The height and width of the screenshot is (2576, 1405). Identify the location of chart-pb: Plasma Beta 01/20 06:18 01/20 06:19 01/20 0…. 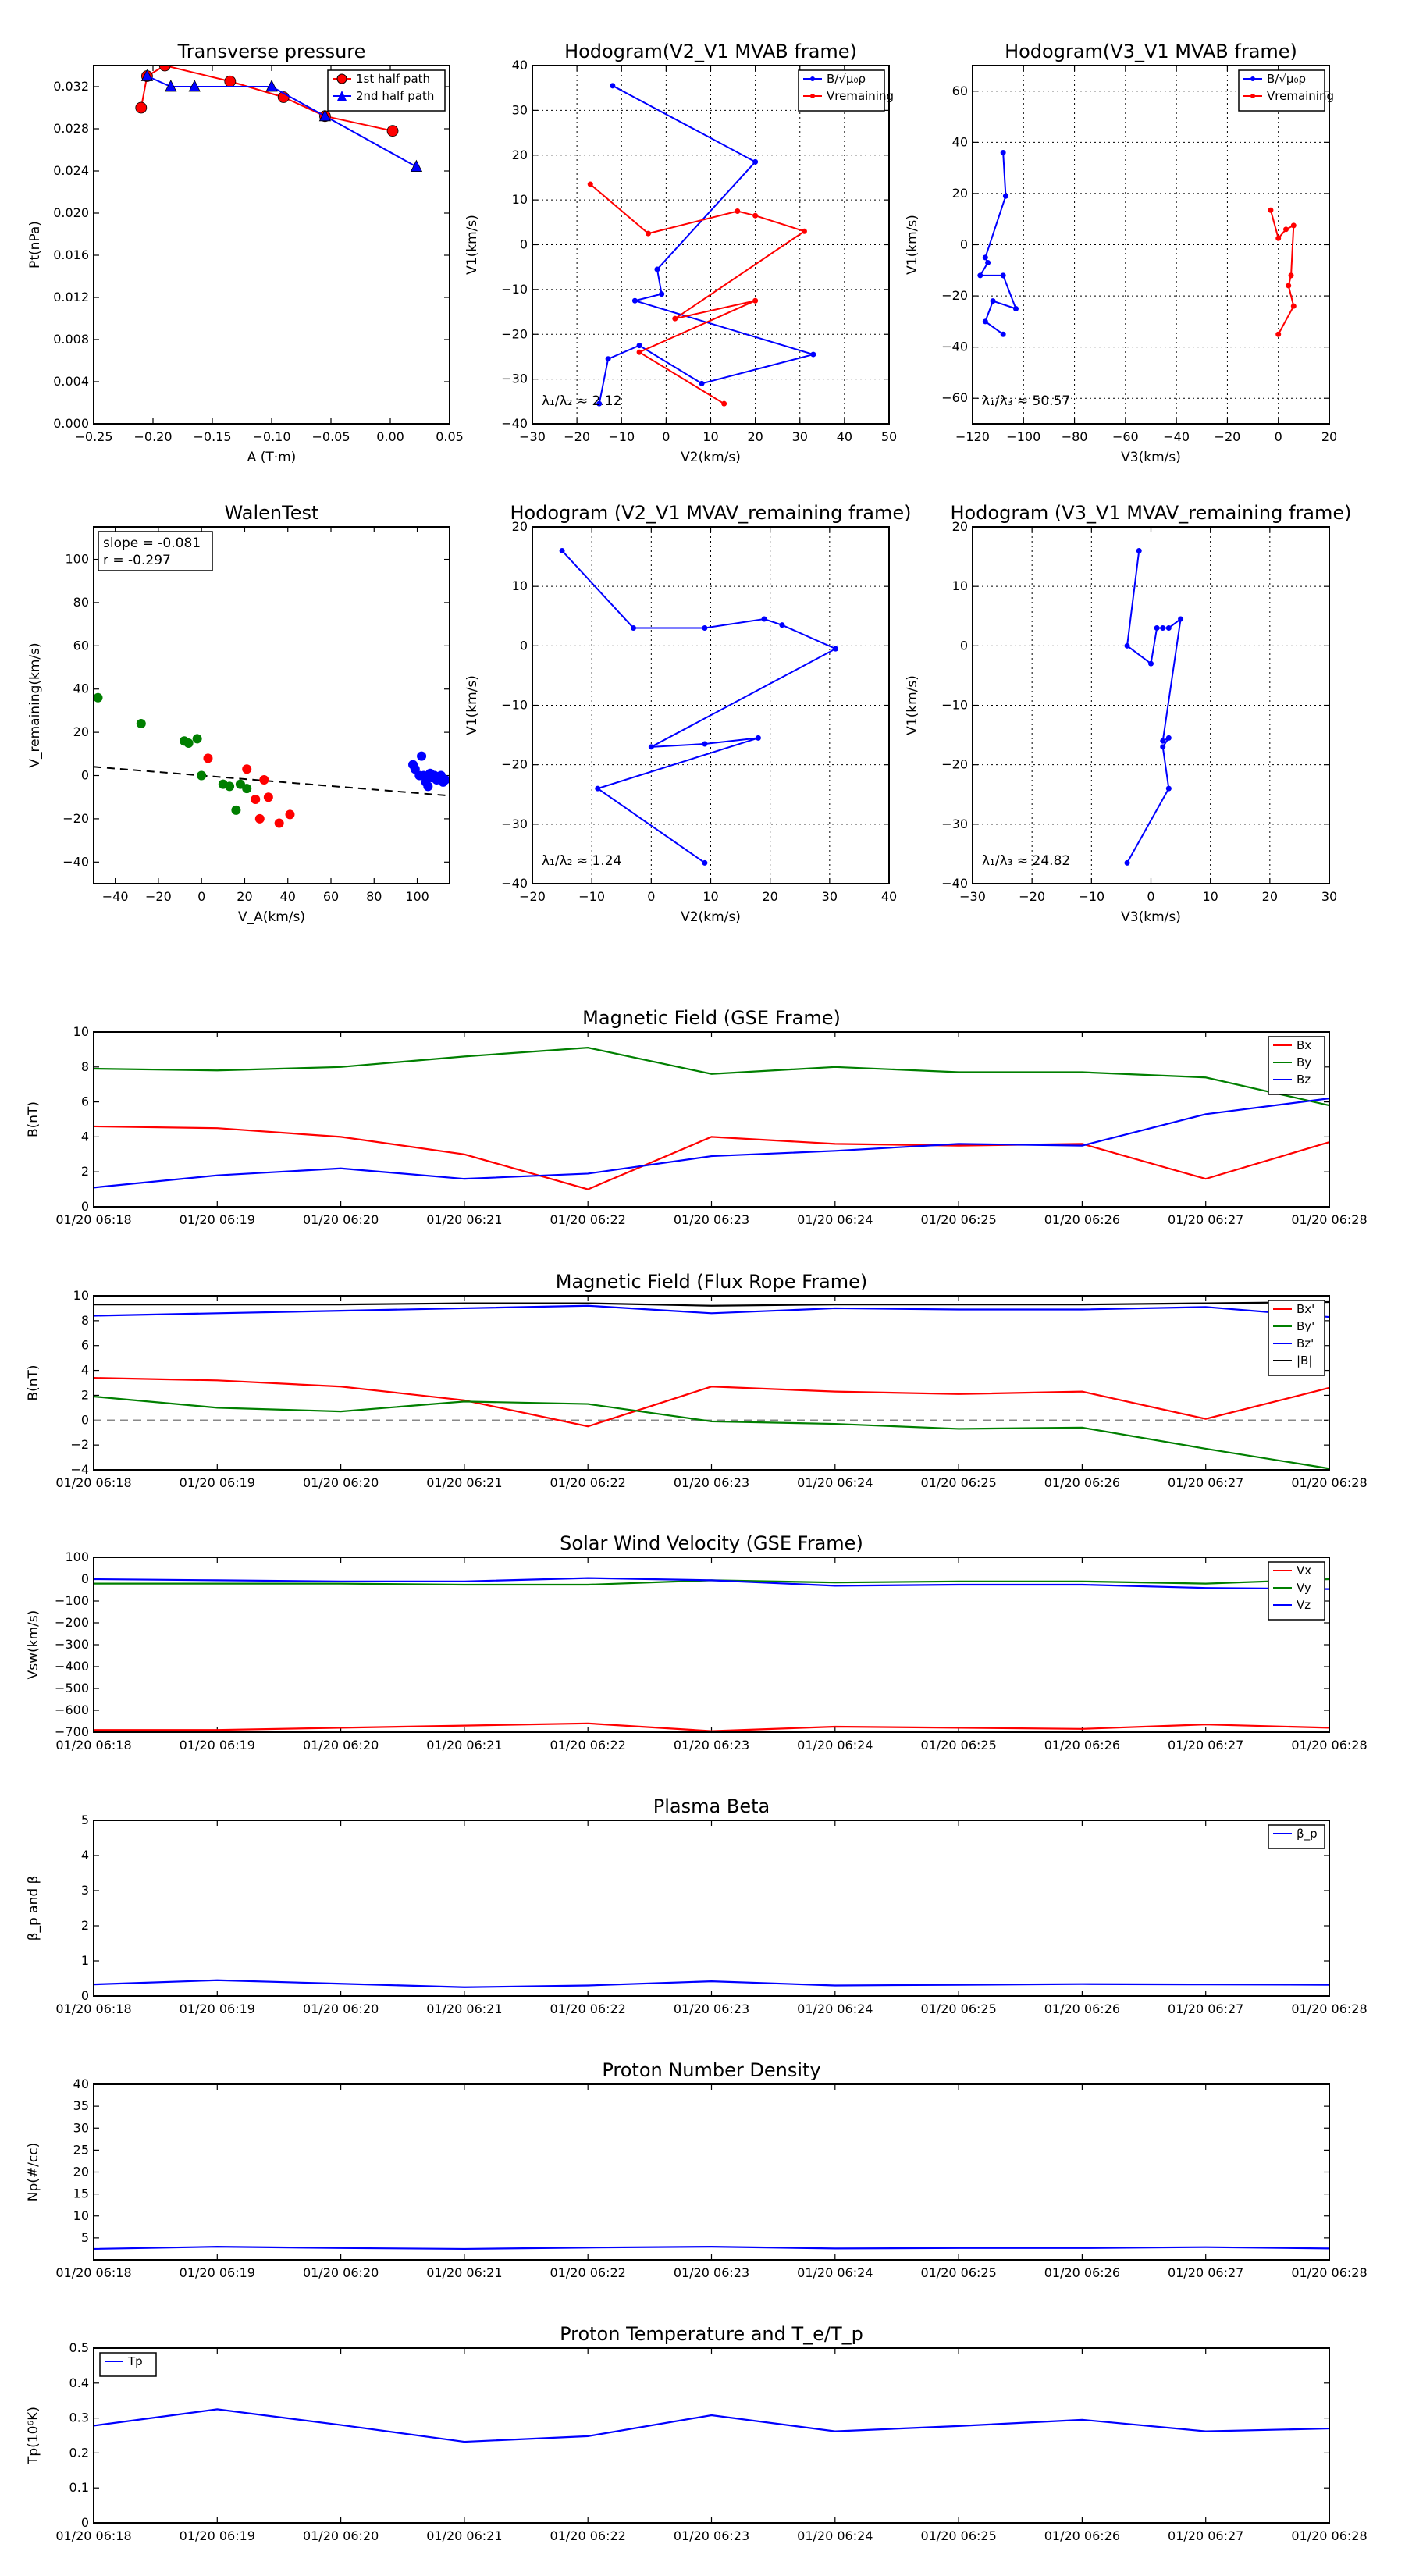
(697, 1905).